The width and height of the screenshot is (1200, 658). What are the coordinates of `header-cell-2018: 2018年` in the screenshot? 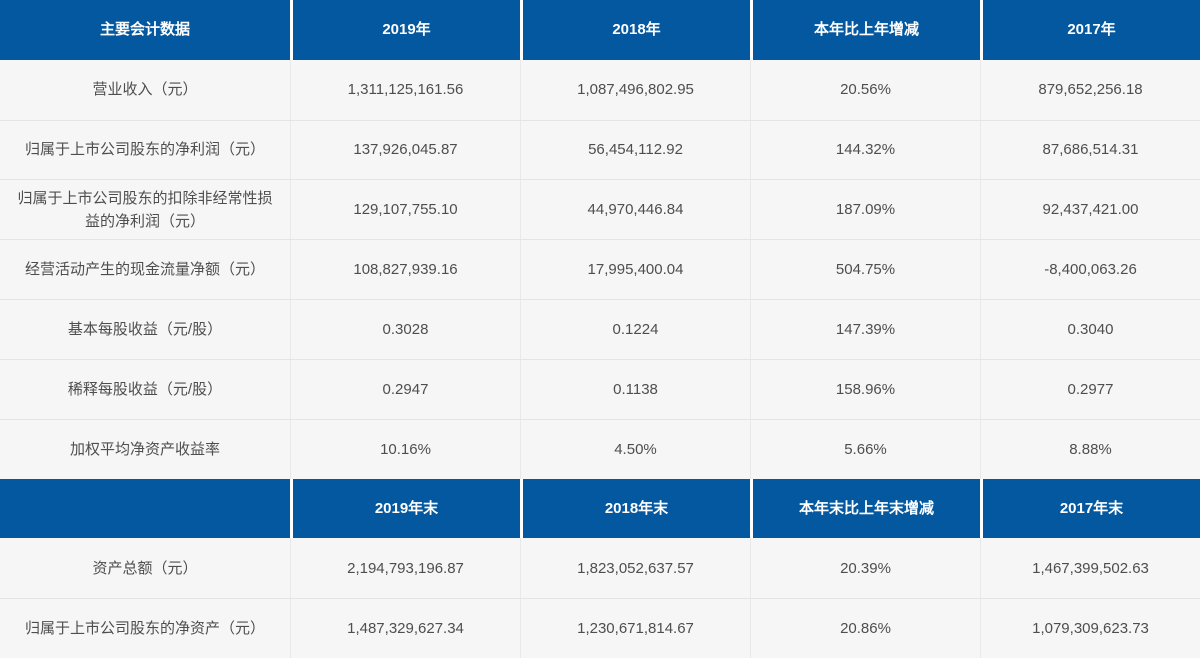 It's located at (635, 30).